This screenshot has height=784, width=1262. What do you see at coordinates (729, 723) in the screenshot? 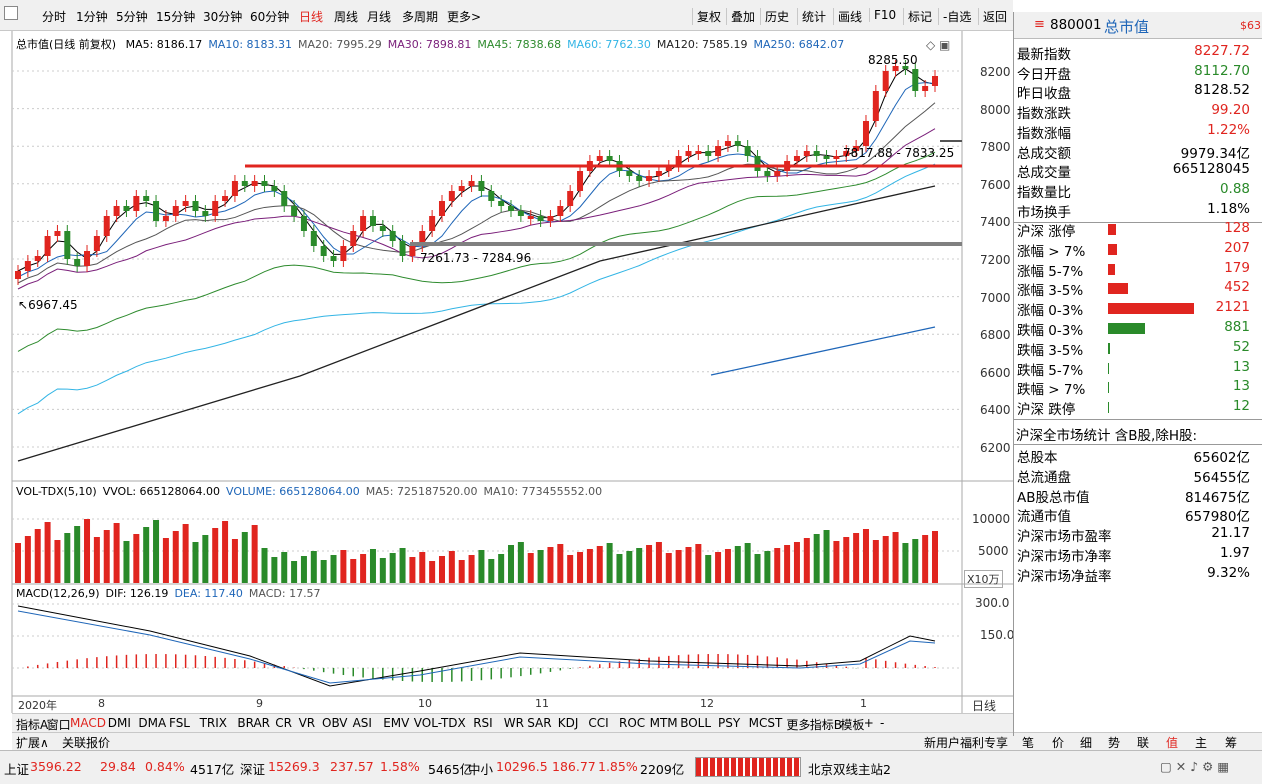
I see `indicator-tab: PSY` at bounding box center [729, 723].